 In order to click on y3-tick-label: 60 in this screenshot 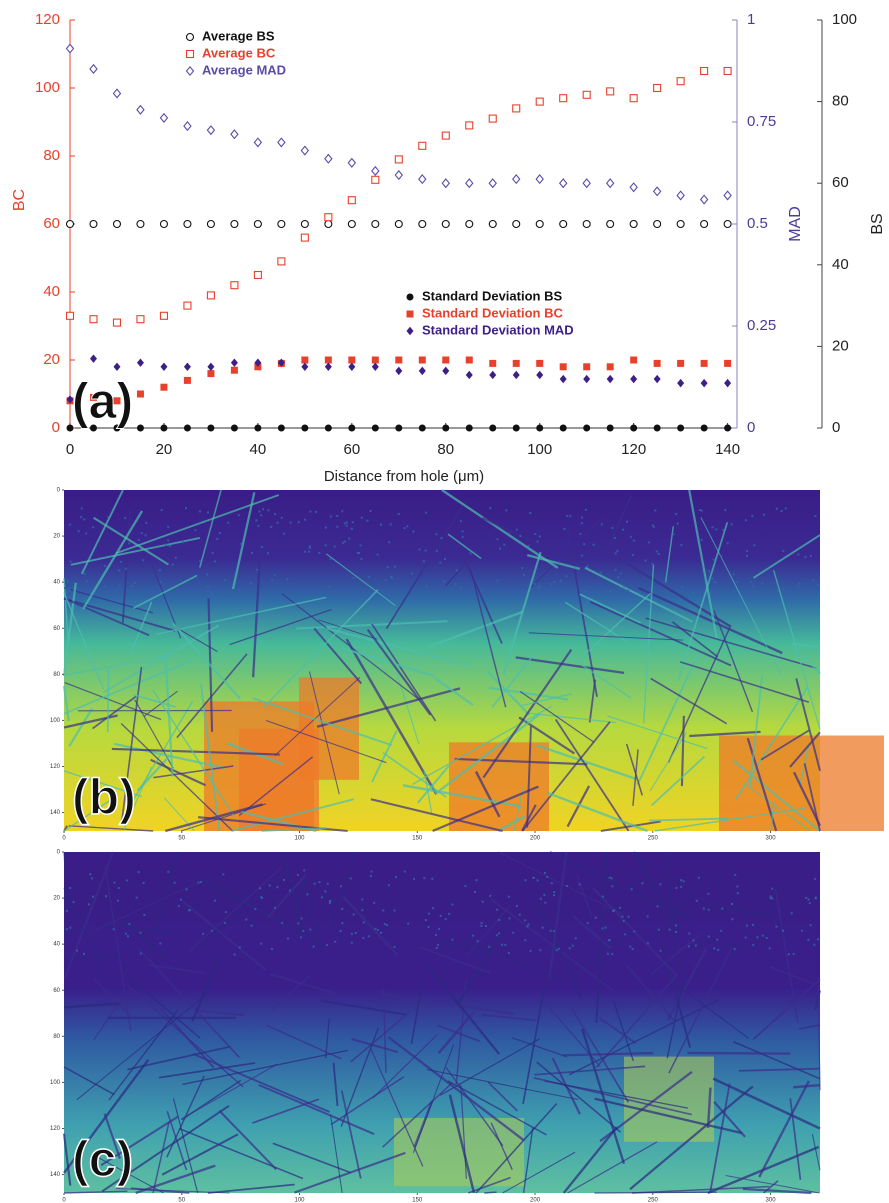, I will do `click(840, 182)`.